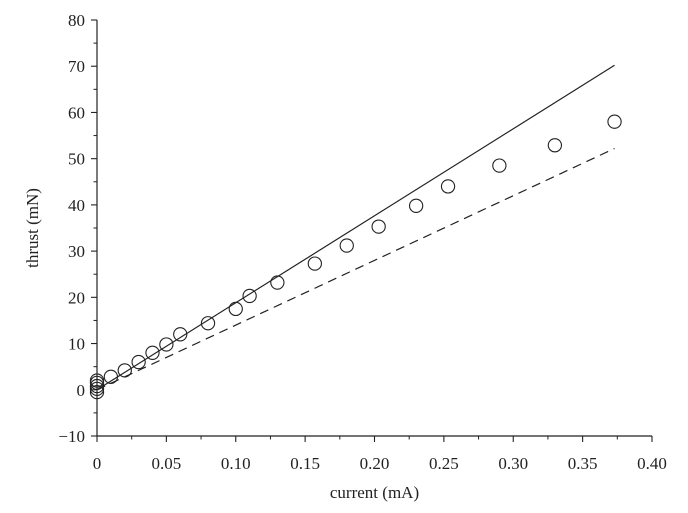  Describe the element at coordinates (97, 463) in the screenshot. I see `x-tick-label: 0` at that location.